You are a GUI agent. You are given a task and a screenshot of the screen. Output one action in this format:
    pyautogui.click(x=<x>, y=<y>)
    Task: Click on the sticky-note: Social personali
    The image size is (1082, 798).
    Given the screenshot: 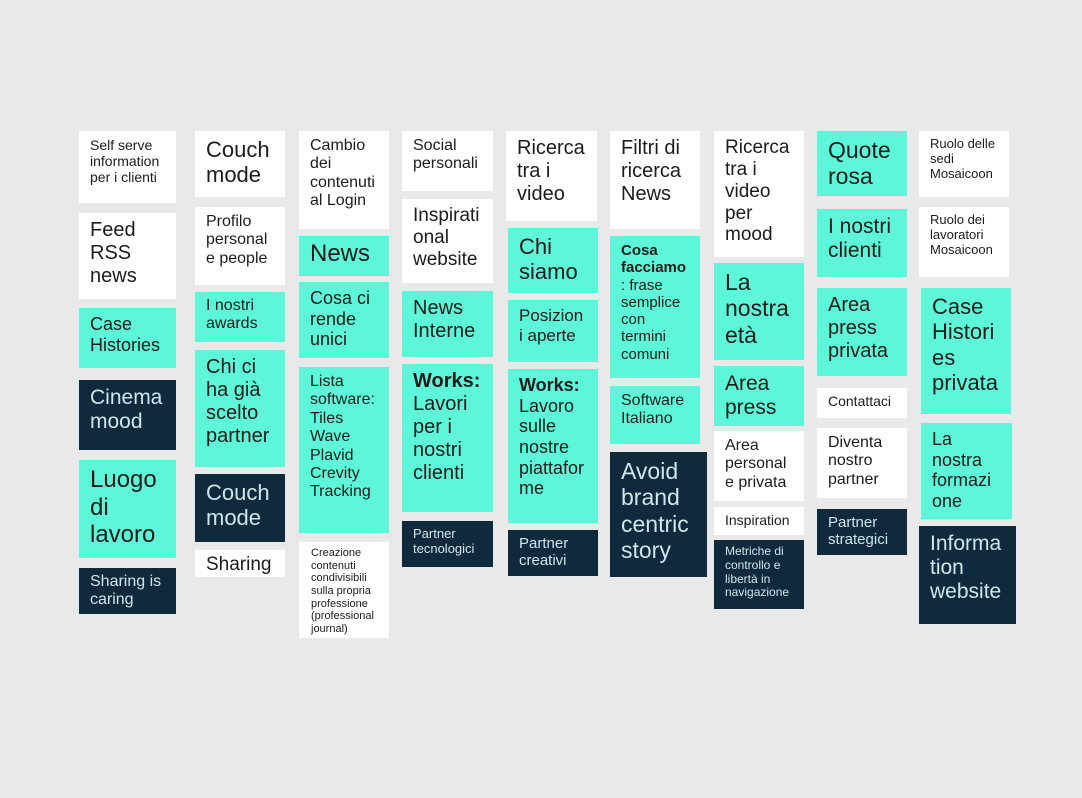 What is the action you would take?
    pyautogui.click(x=447, y=161)
    